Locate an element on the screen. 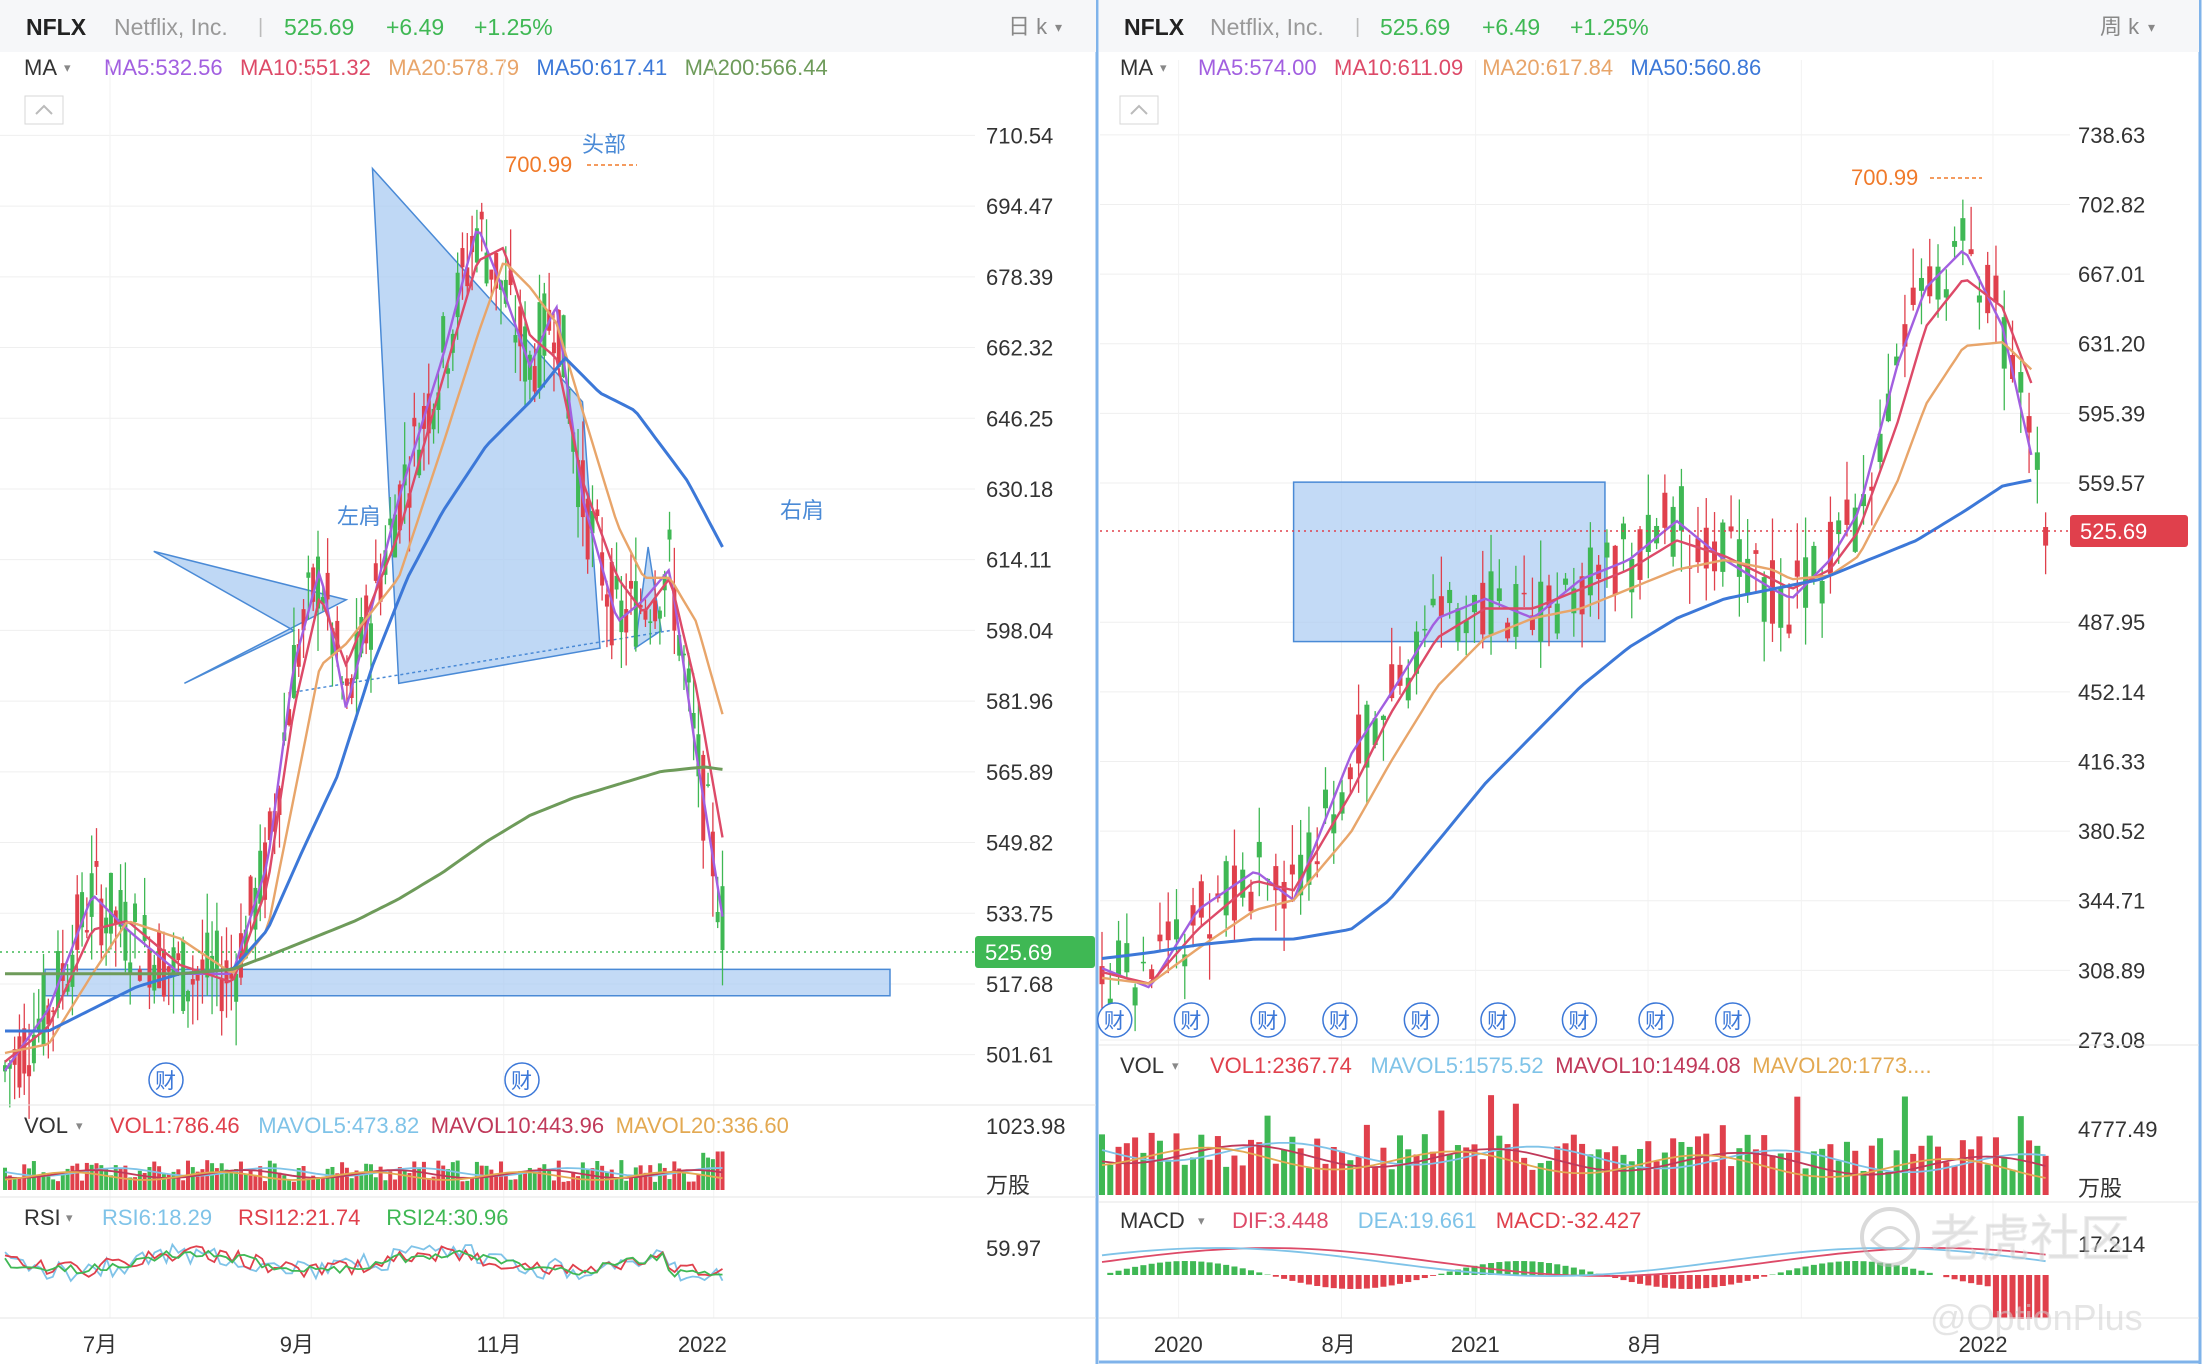  left-high-label: 700.99 is located at coordinates (538, 164).